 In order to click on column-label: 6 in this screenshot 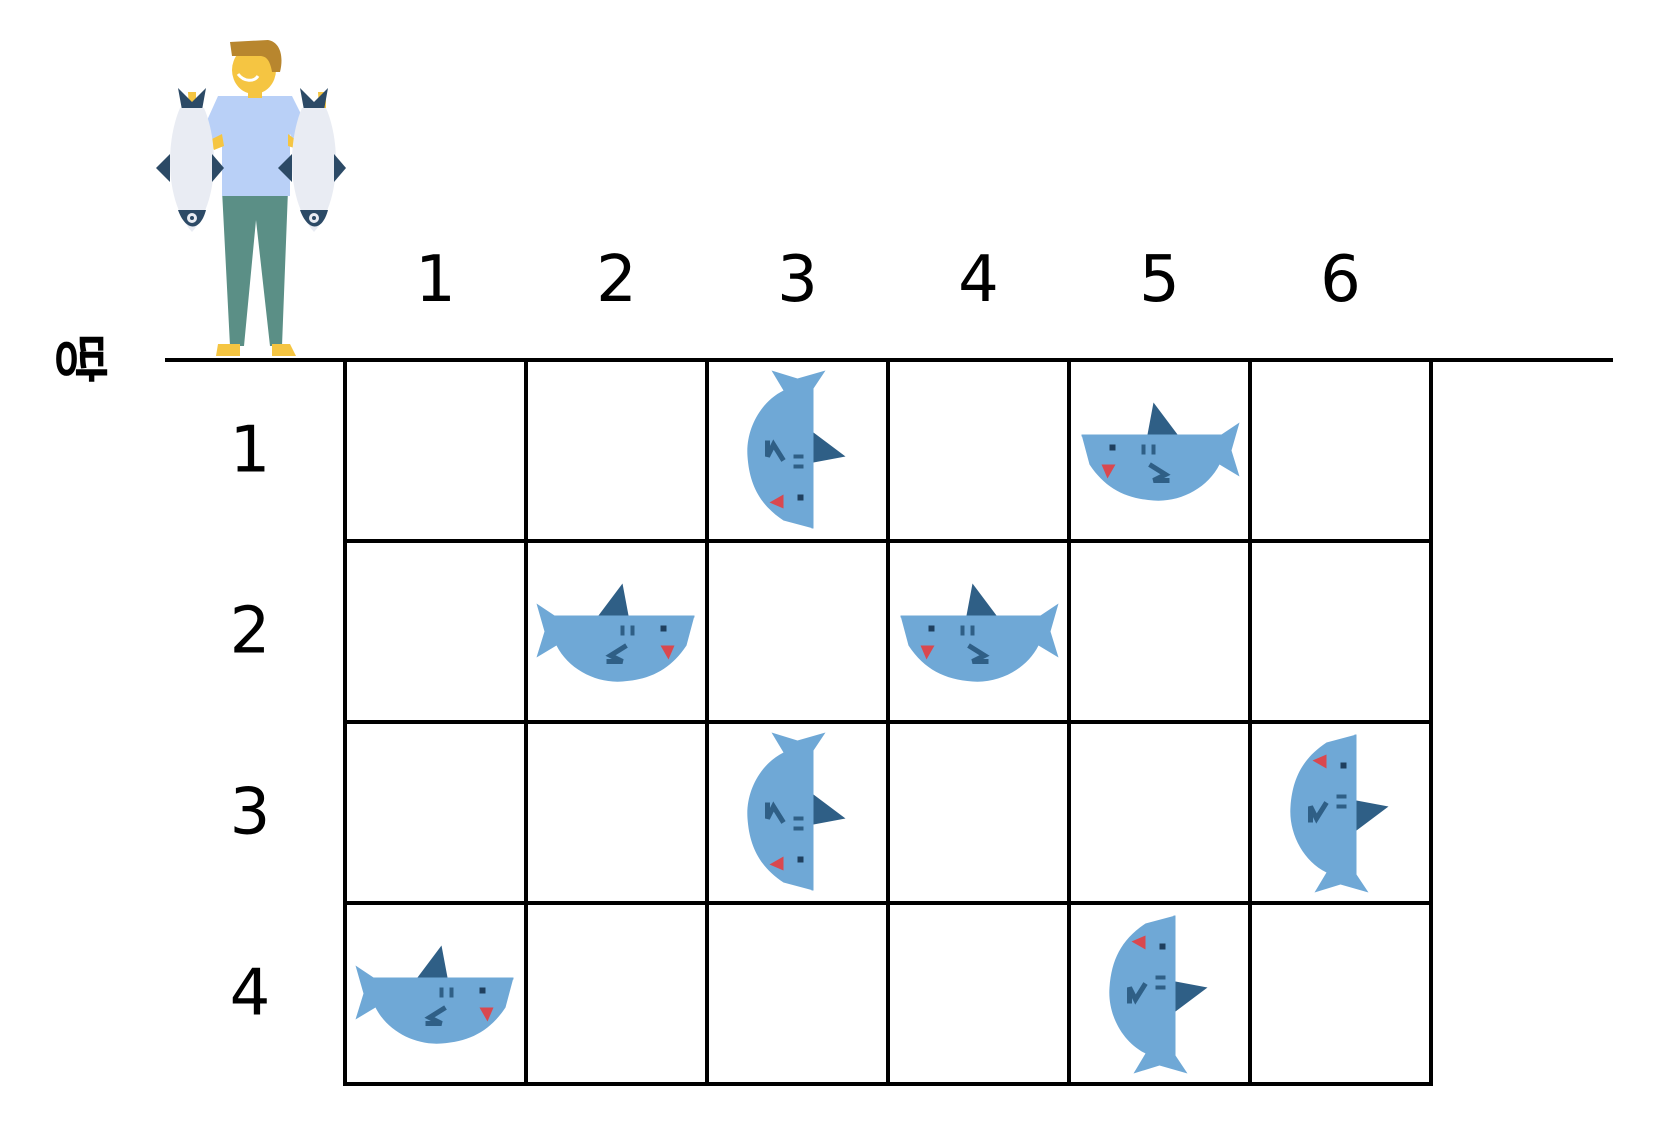, I will do `click(1340, 280)`.